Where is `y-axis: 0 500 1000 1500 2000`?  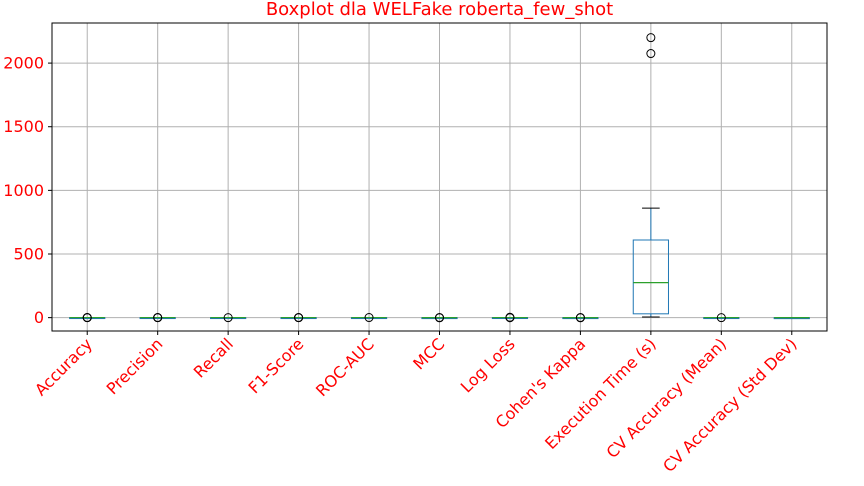
y-axis: 0 500 1000 1500 2000 is located at coordinates (27, 190).